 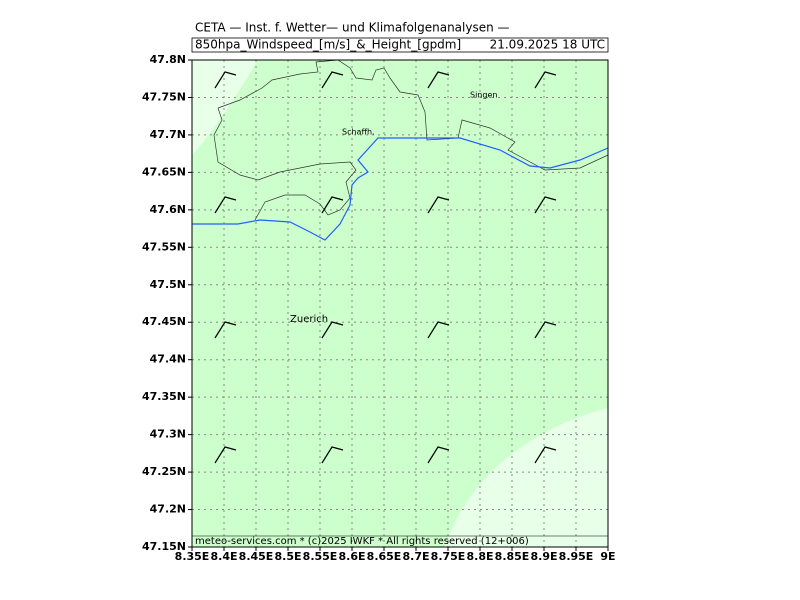 I want to click on subtitle-box, so click(x=400, y=45).